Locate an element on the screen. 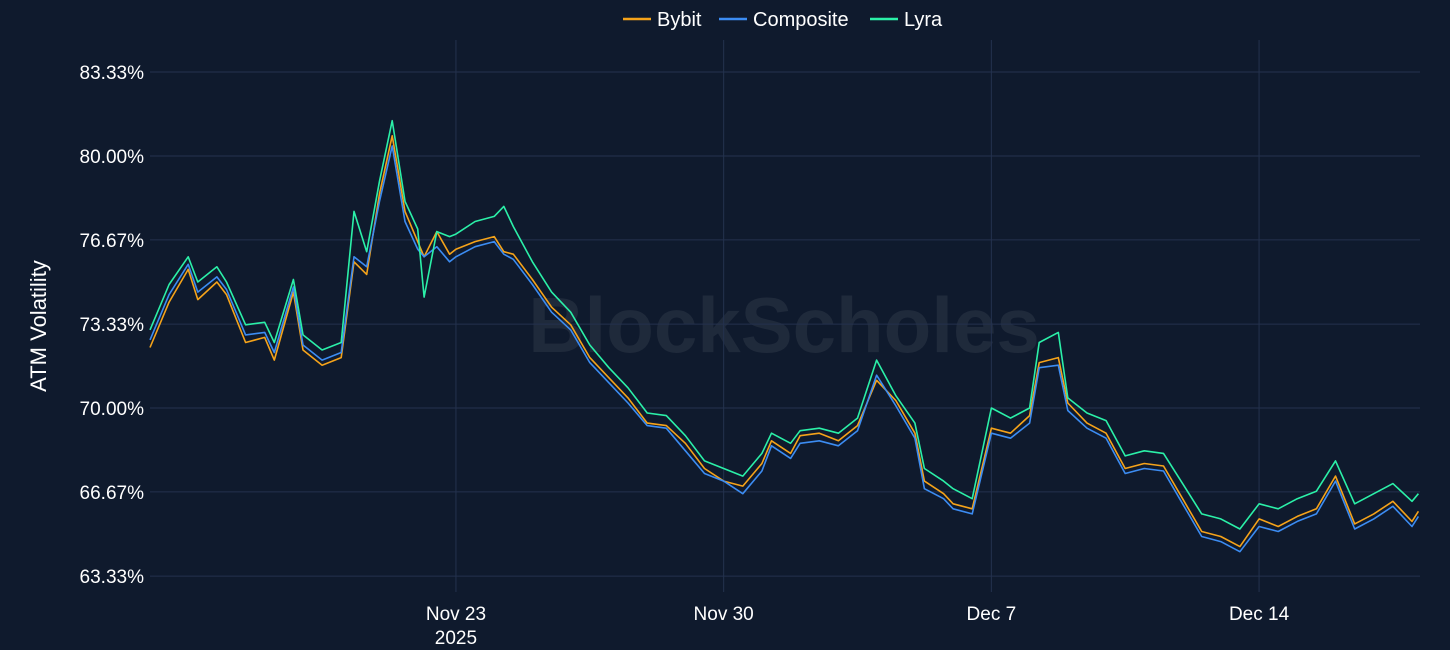 The width and height of the screenshot is (1450, 650). legend-label: Composite is located at coordinates (801, 20).